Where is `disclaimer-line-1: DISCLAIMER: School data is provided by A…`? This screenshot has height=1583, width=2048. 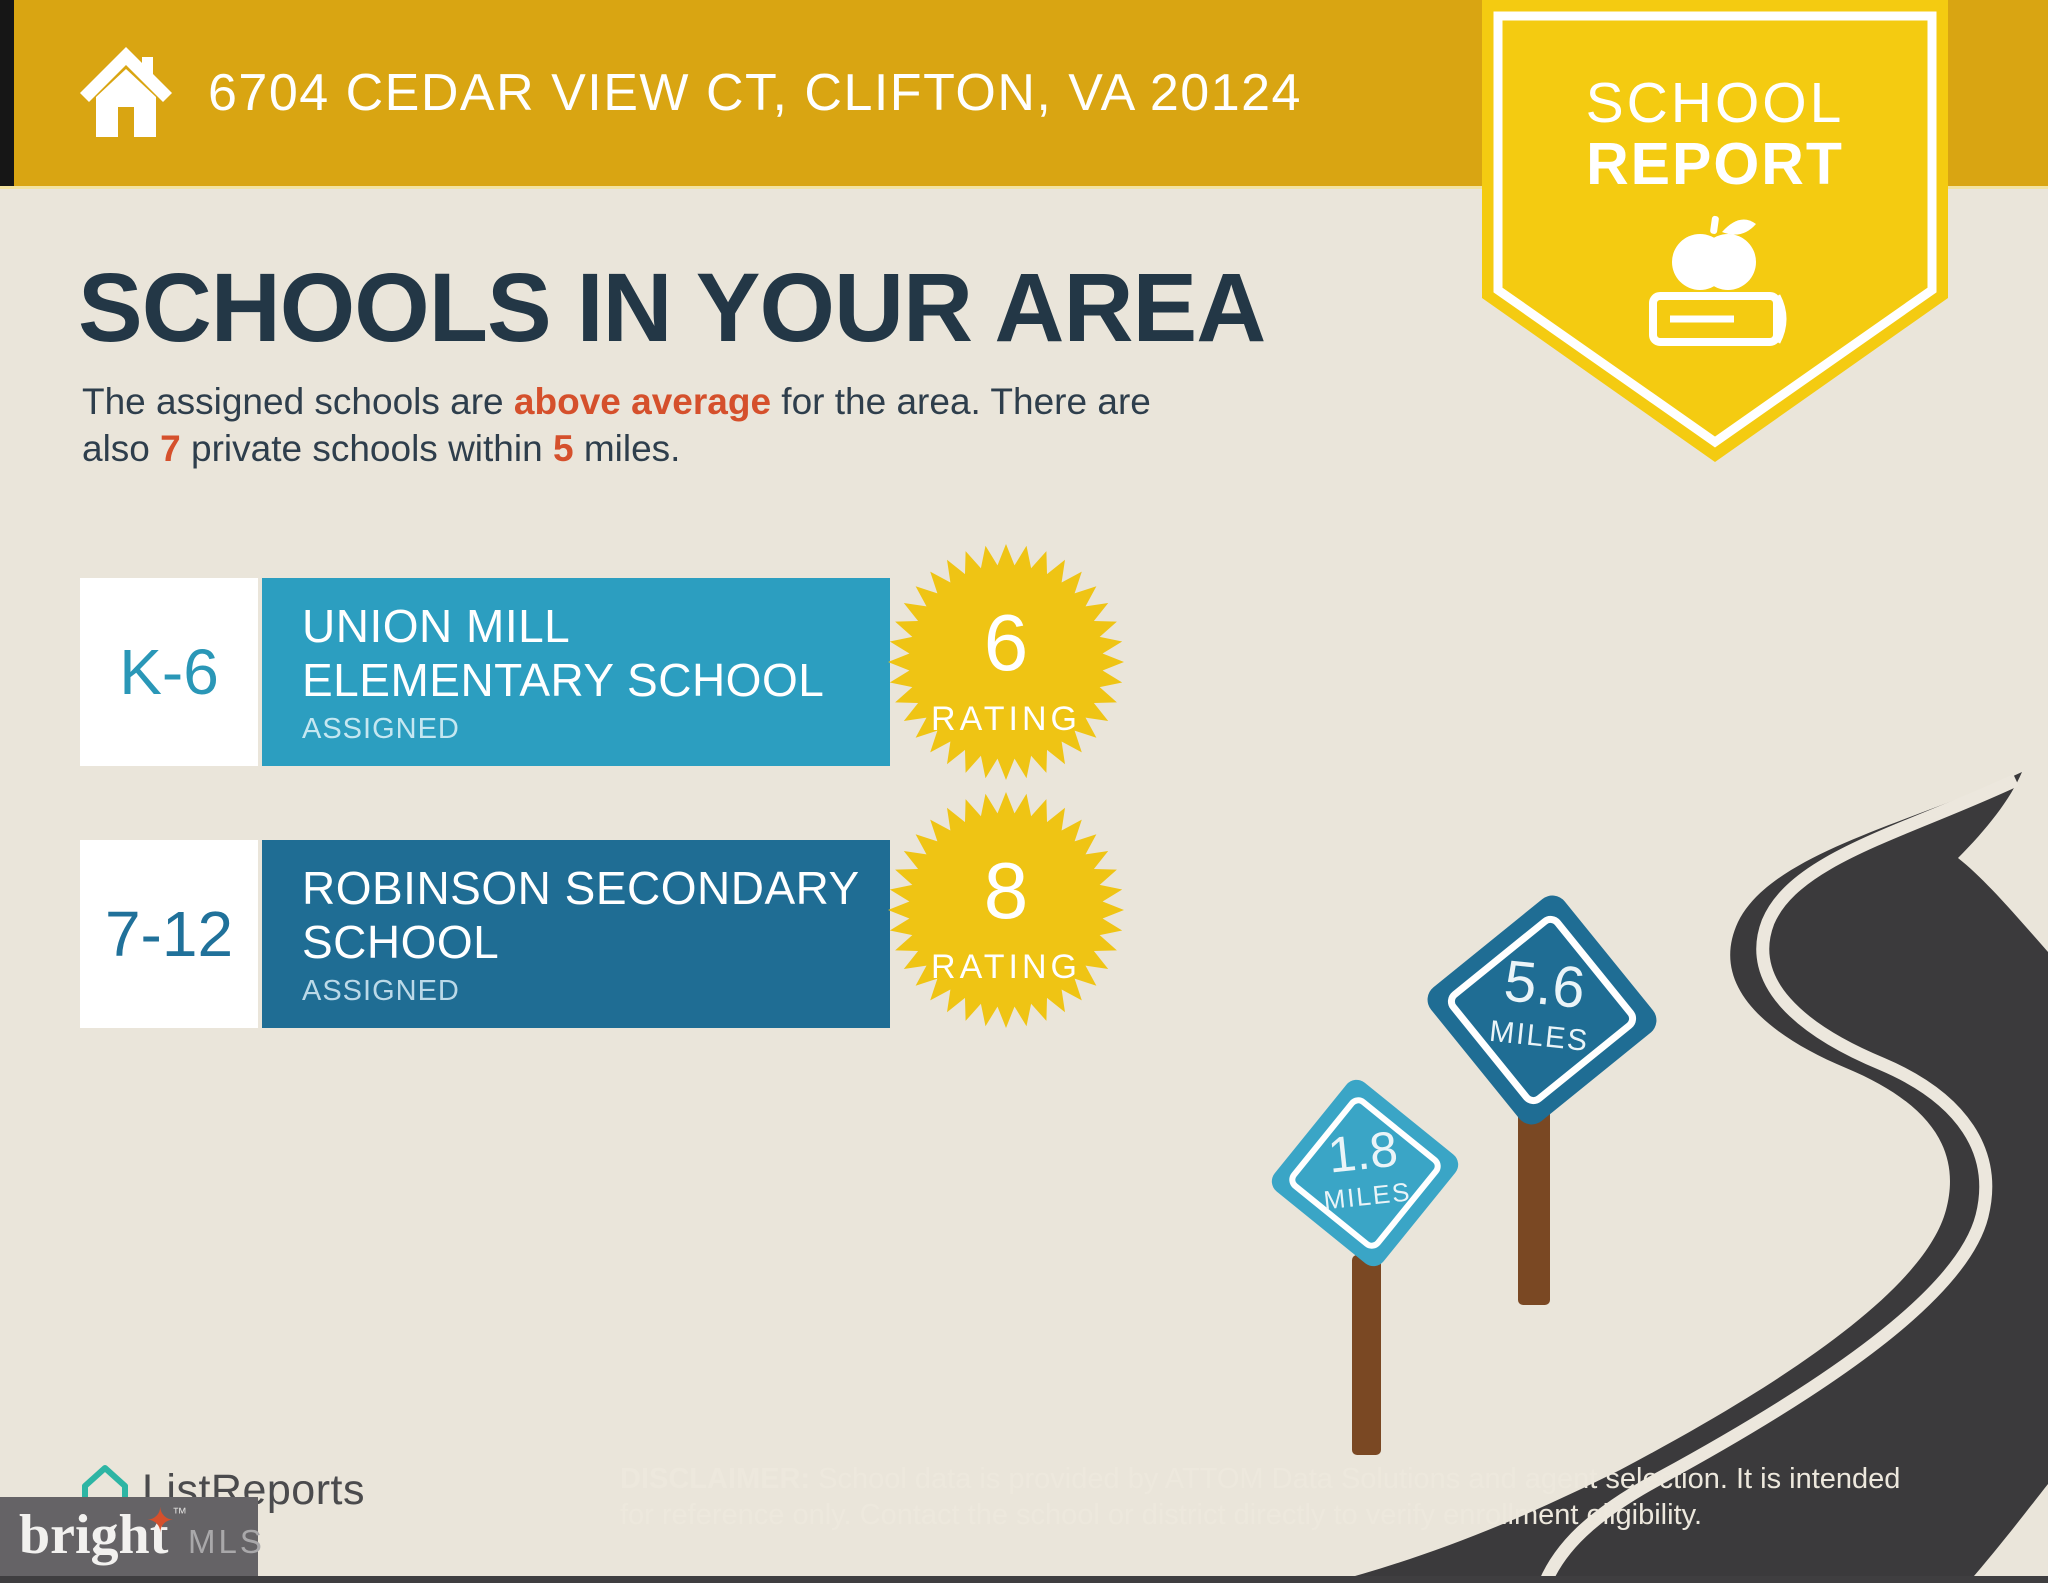
disclaimer-line-1: DISCLAIMER: School data is provided by A… is located at coordinates (1330, 1479).